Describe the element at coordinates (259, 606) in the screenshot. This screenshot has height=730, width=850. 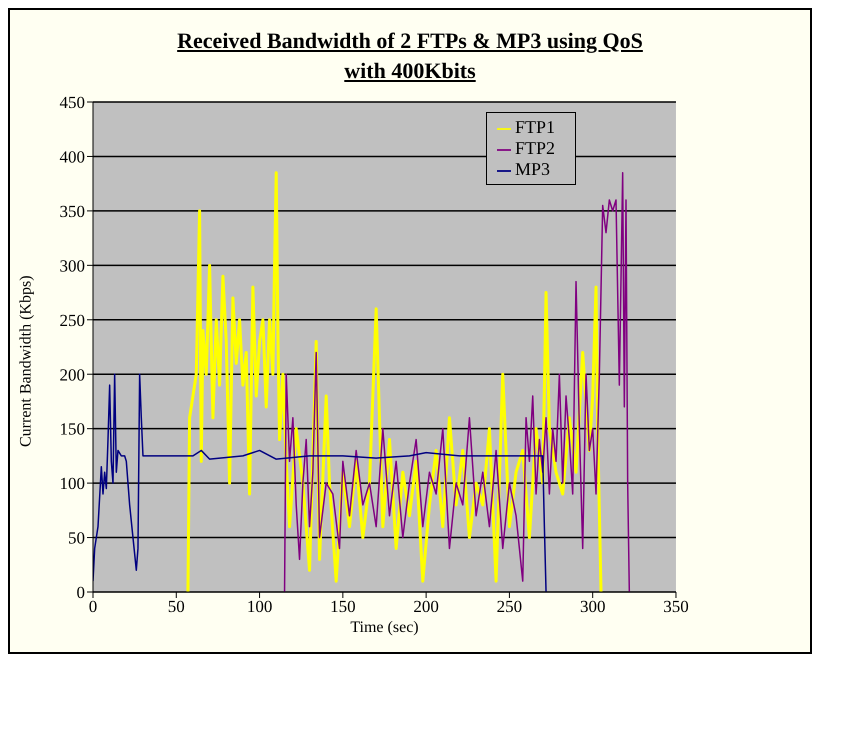
I see `x-tick-label: 100` at that location.